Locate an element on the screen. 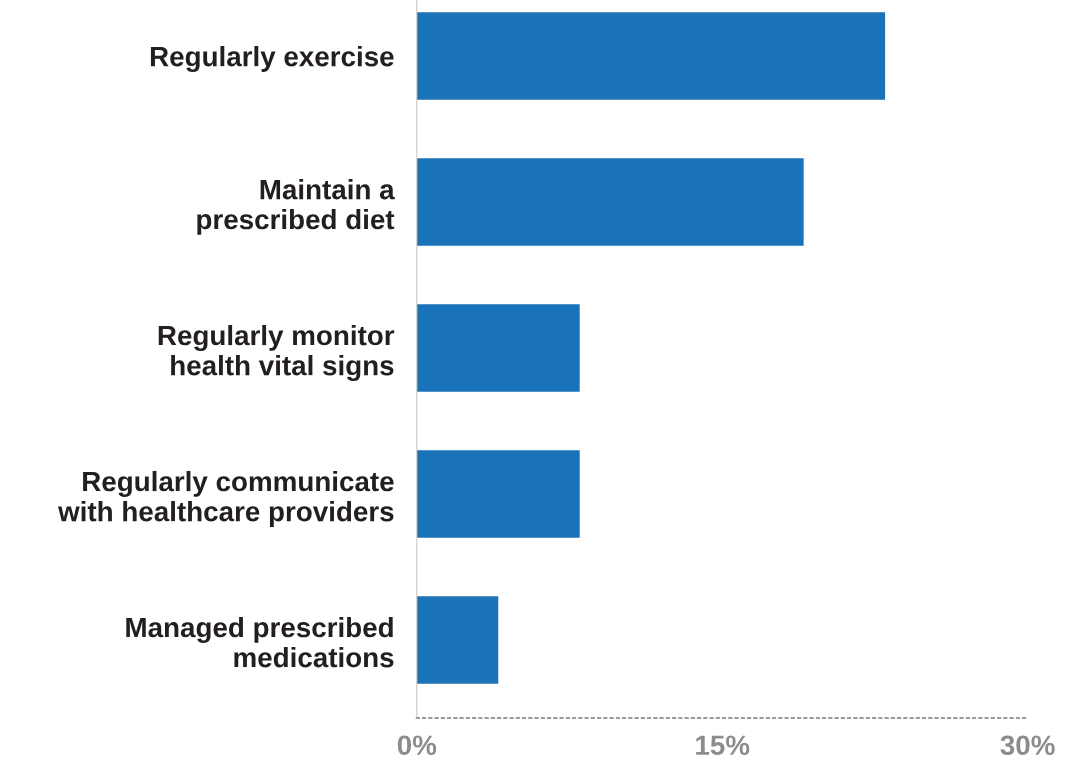 This screenshot has height=763, width=1066. y-tick-label: Maintain a prescribed diet is located at coordinates (296, 207).